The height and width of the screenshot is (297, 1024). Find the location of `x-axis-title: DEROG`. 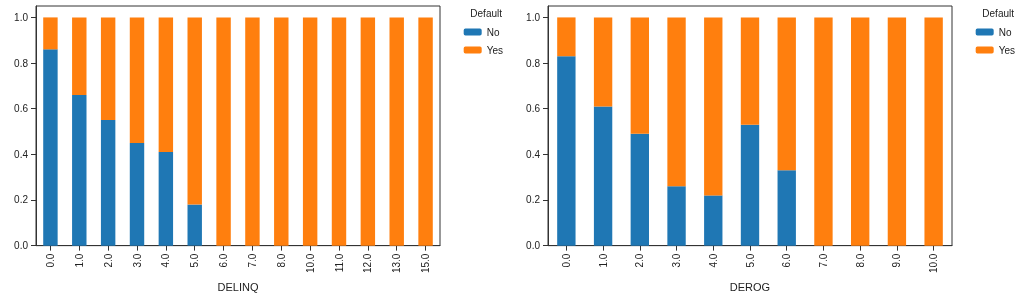

x-axis-title: DEROG is located at coordinates (750, 286).